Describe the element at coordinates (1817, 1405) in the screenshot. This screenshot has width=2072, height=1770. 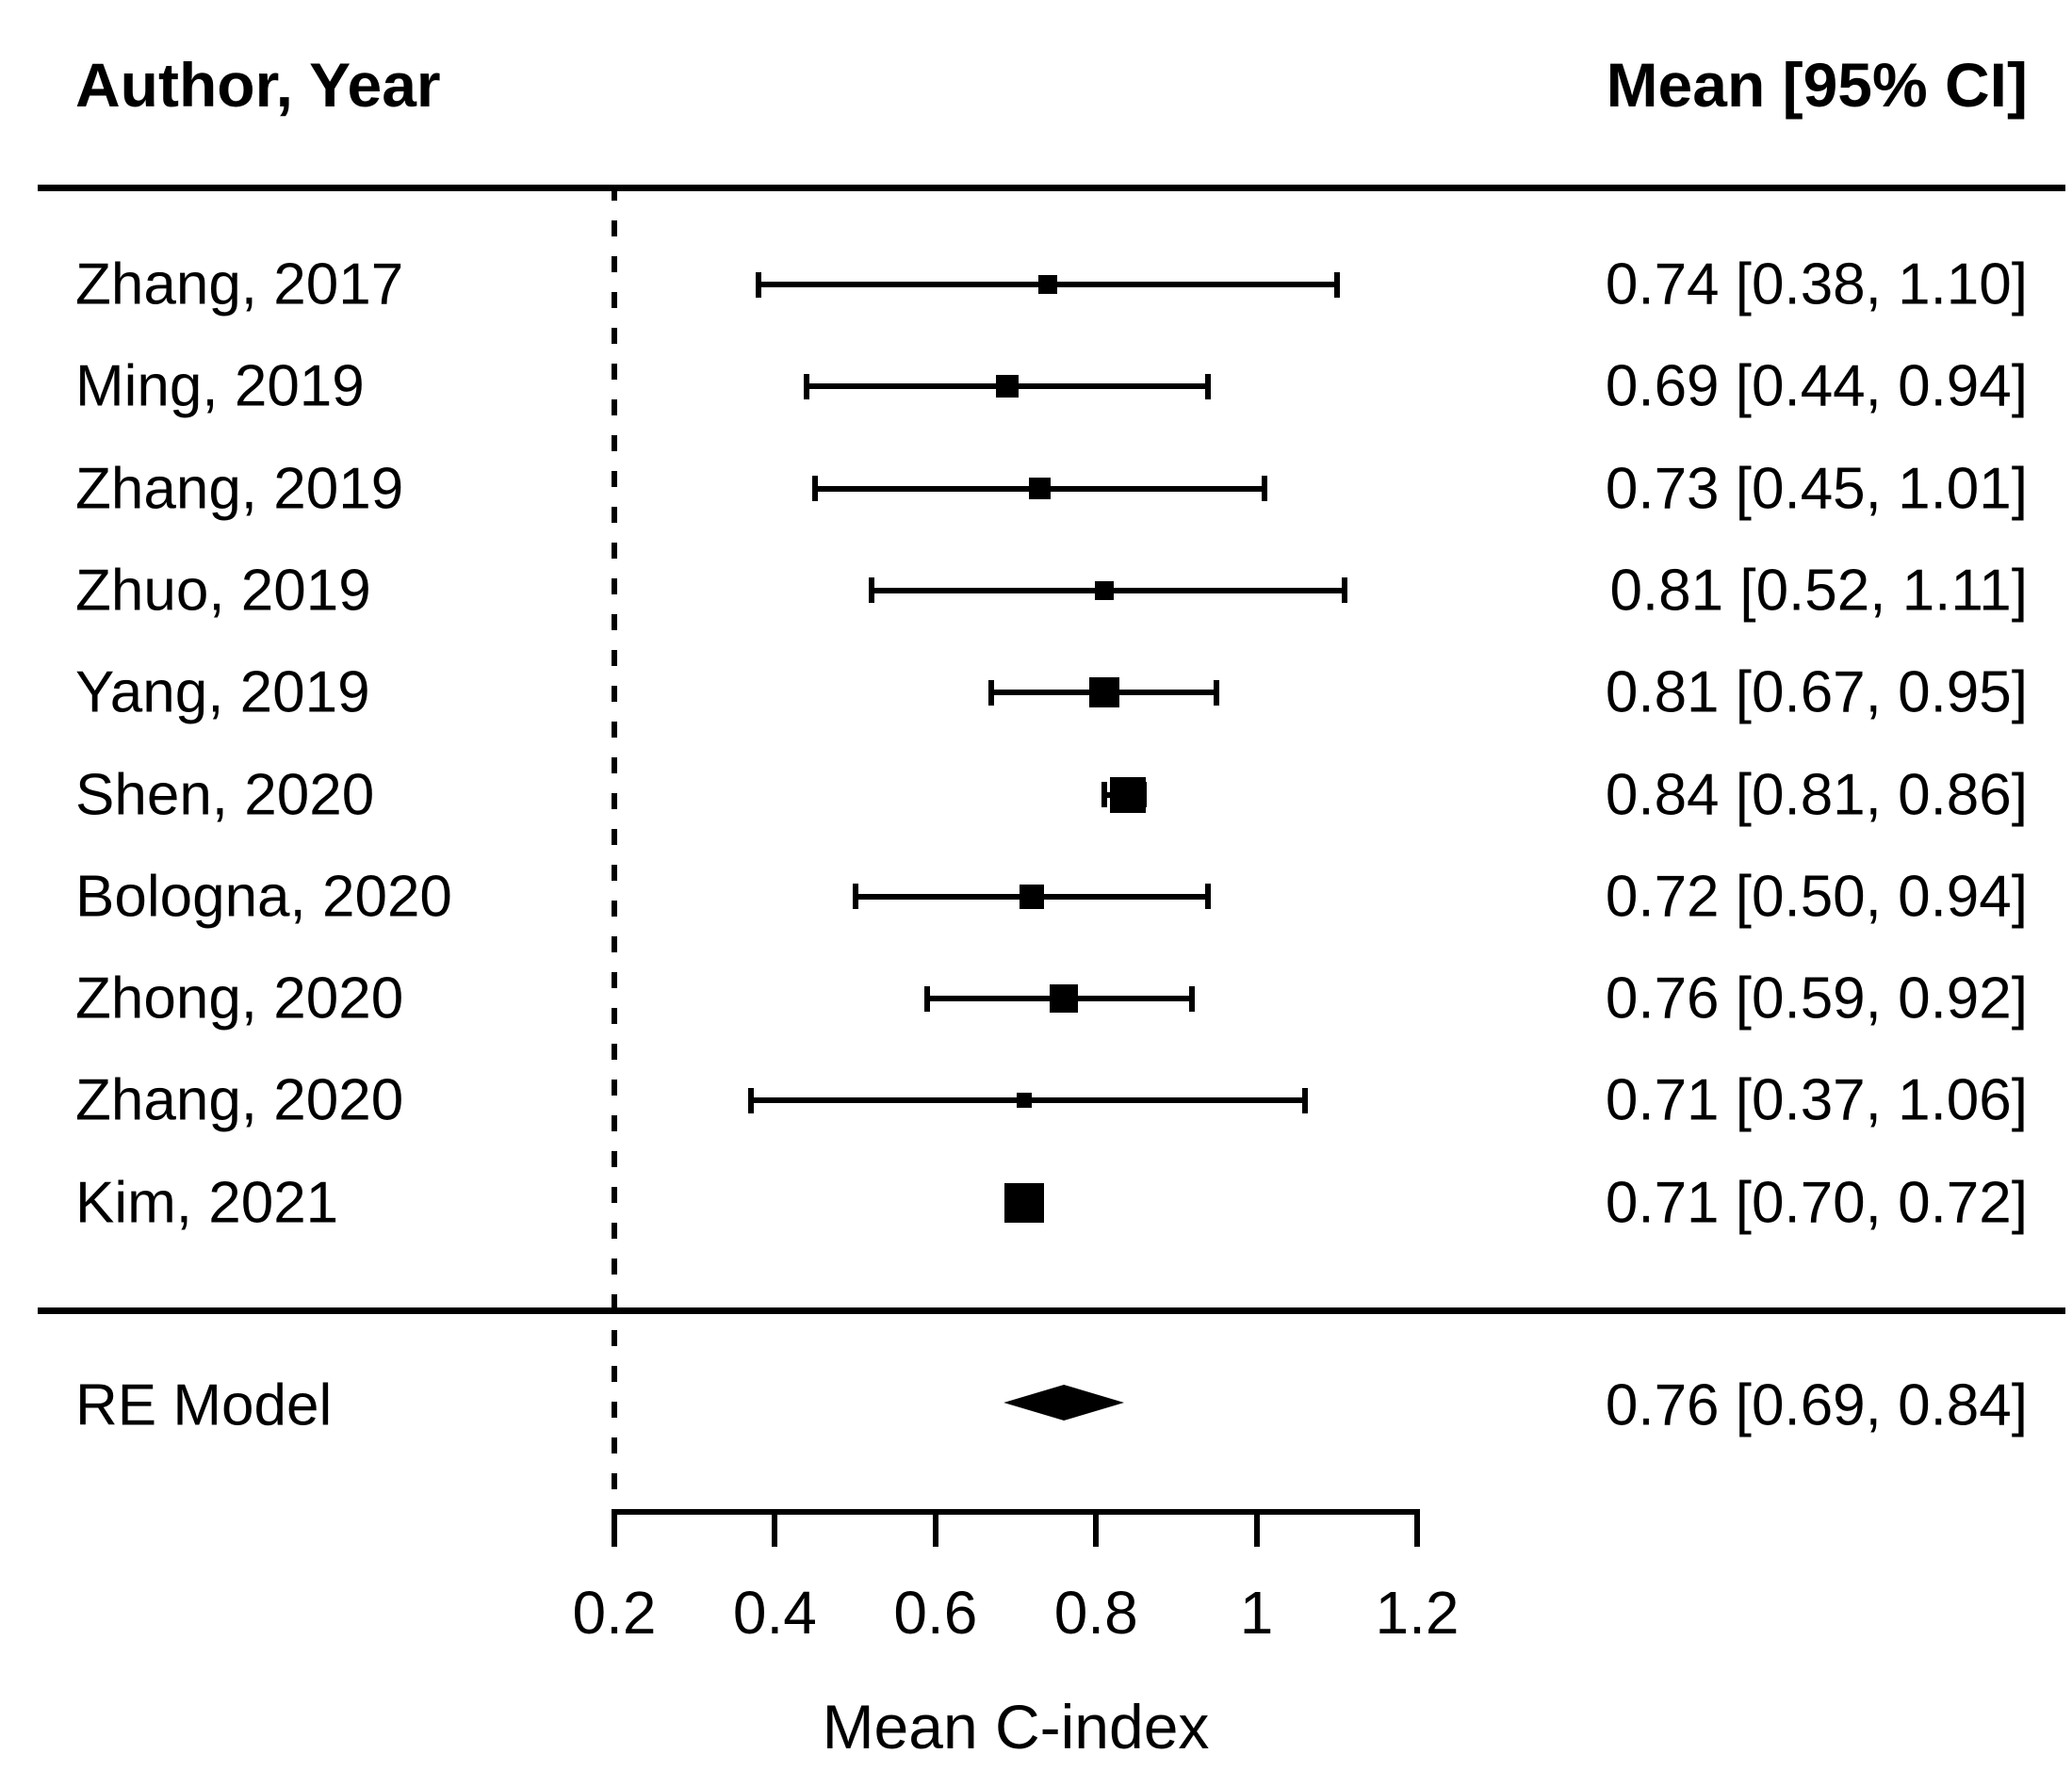
I see `summary-row-value: 0.76 [0.69, 0.84]` at that location.